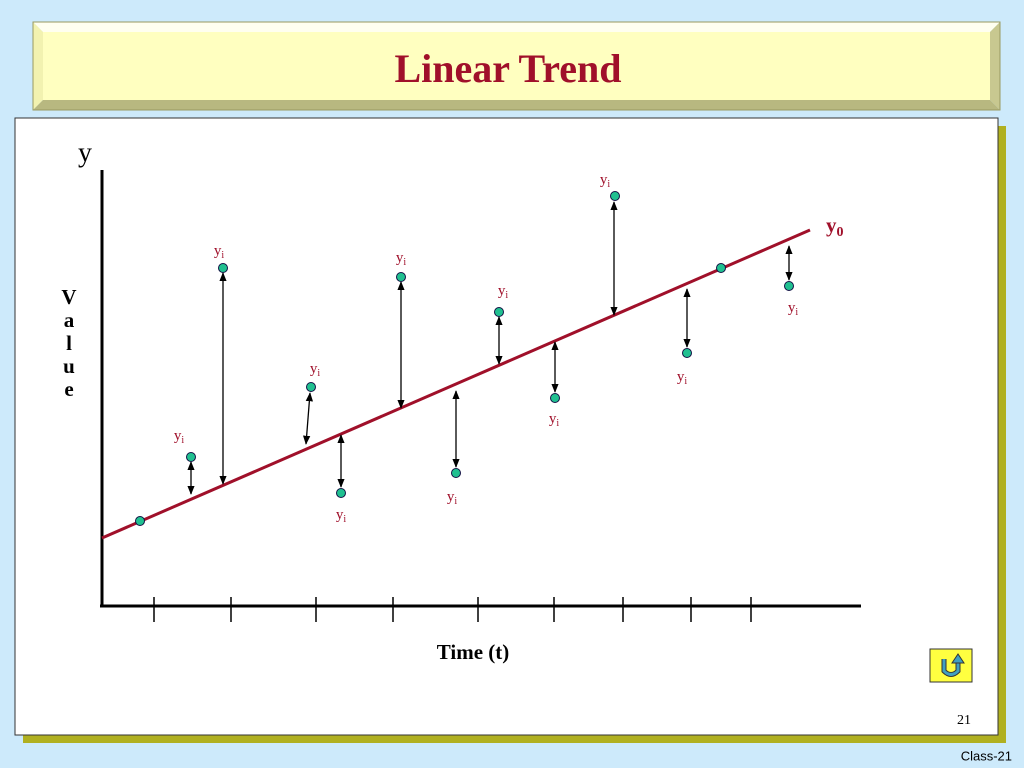 The width and height of the screenshot is (1024, 768). I want to click on x-axis-label: Time (t), so click(473, 652).